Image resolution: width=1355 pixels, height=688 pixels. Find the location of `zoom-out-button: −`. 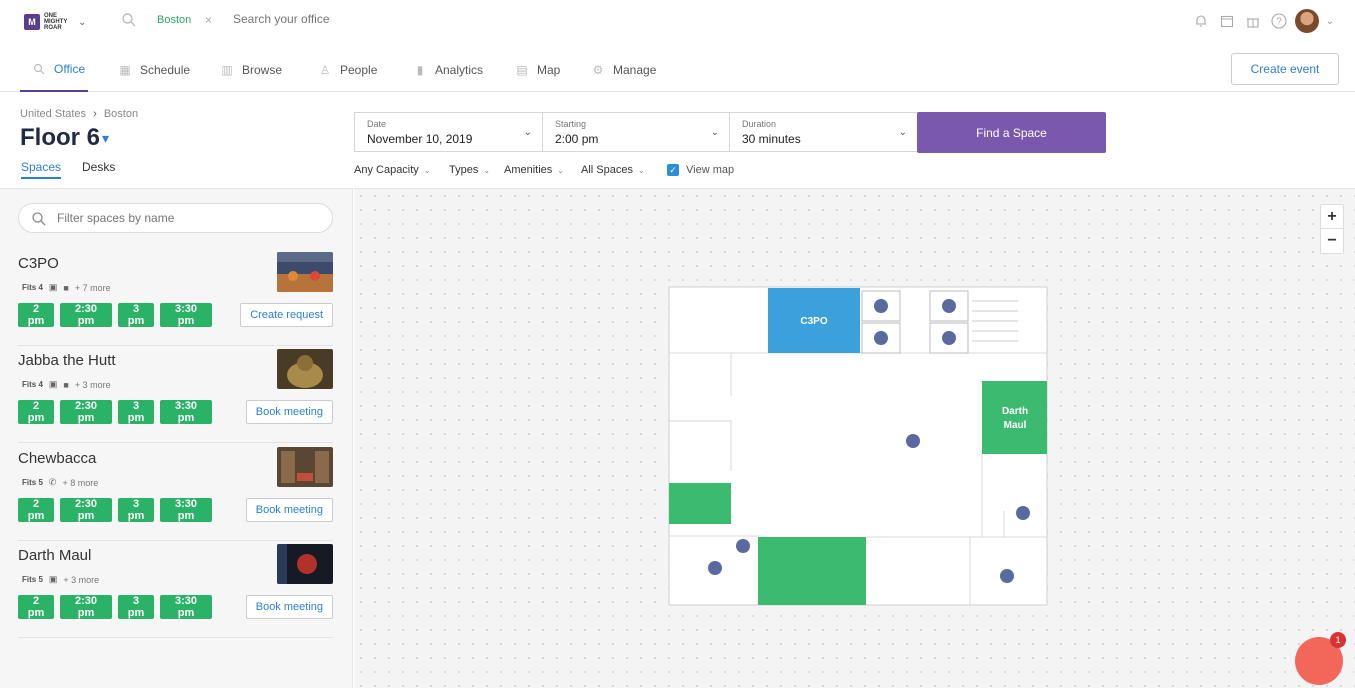

zoom-out-button: − is located at coordinates (1332, 240).